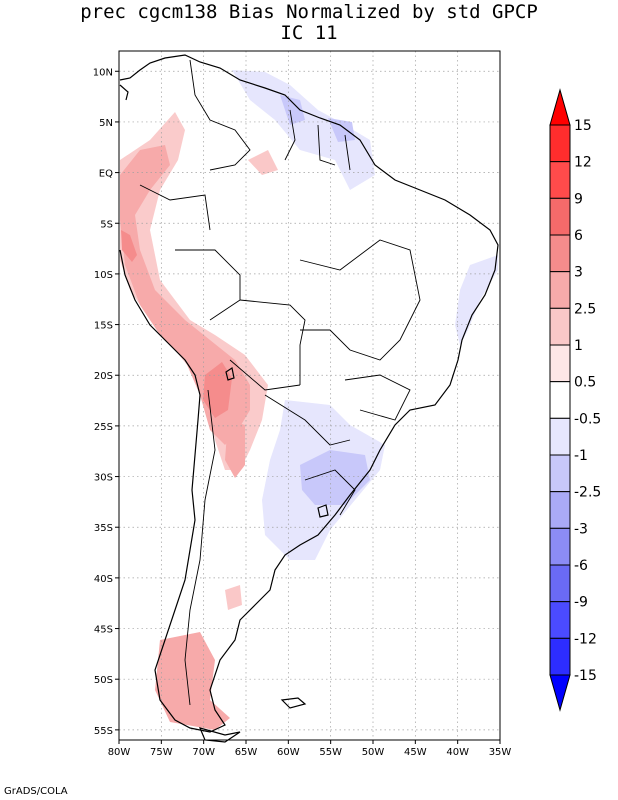 The width and height of the screenshot is (618, 800). I want to click on lon-tick-label: 65W, so click(246, 752).